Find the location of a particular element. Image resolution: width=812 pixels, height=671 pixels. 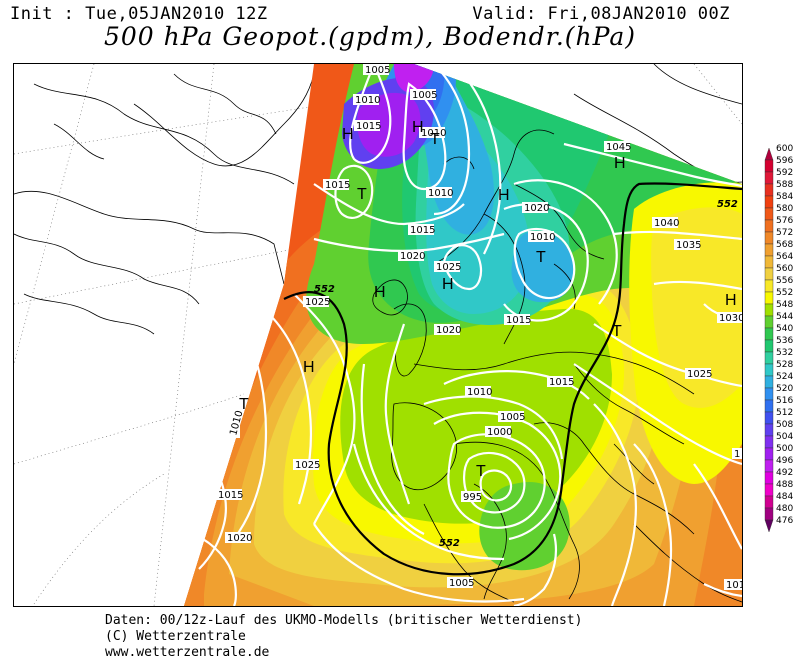

init-time: Init : Tue,05JAN2010 12Z is located at coordinates (139, 14).